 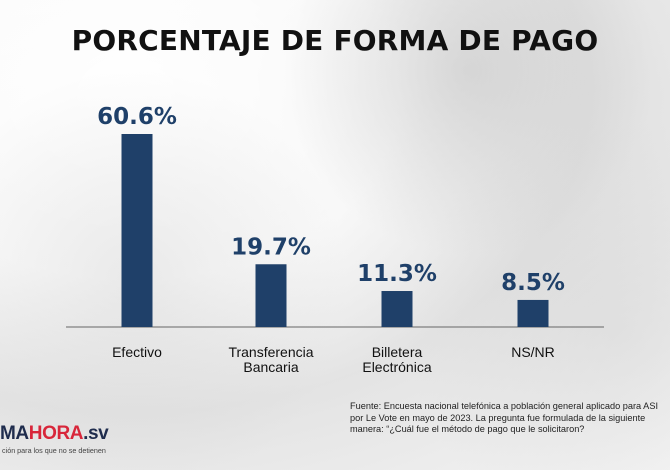 What do you see at coordinates (335, 40) in the screenshot?
I see `chart-title: PORCENTAJE DE FORMA DE PAGO` at bounding box center [335, 40].